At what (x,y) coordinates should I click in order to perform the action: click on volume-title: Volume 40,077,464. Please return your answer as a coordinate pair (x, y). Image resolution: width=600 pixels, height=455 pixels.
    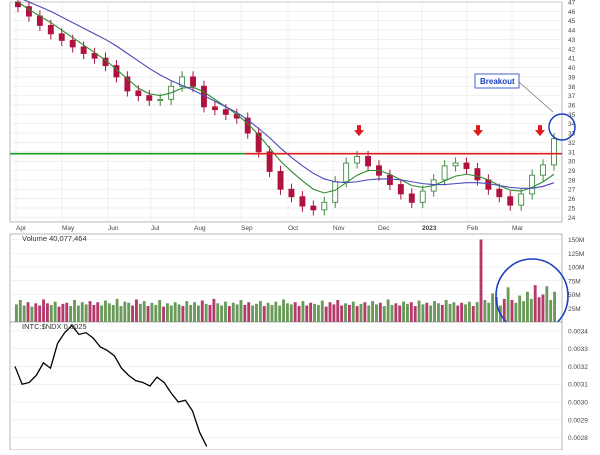
    Looking at the image, I should click on (54, 238).